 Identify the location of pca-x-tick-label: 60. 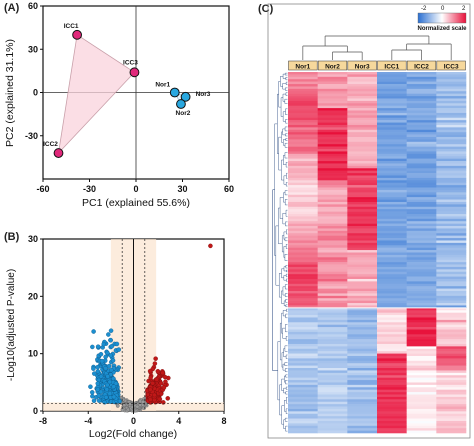
(229, 189).